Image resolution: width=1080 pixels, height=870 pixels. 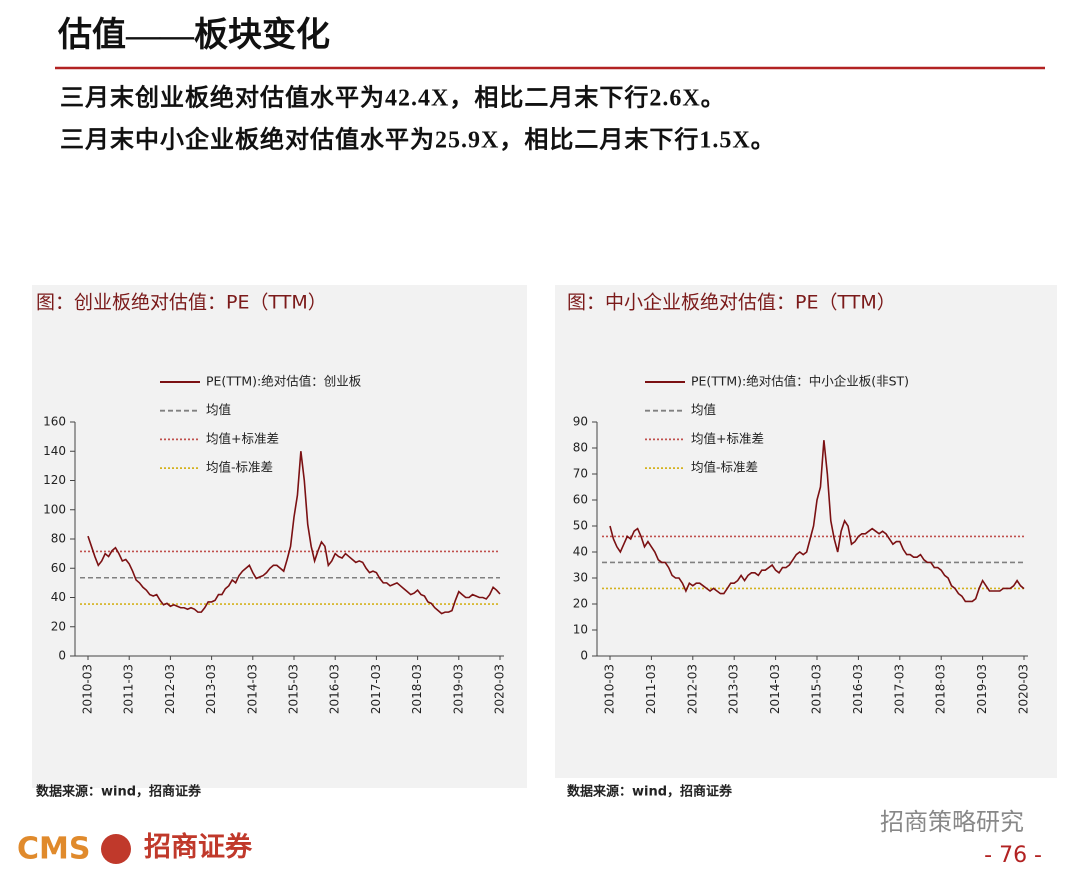 I want to click on y-tick-label: 10, so click(x=580, y=630).